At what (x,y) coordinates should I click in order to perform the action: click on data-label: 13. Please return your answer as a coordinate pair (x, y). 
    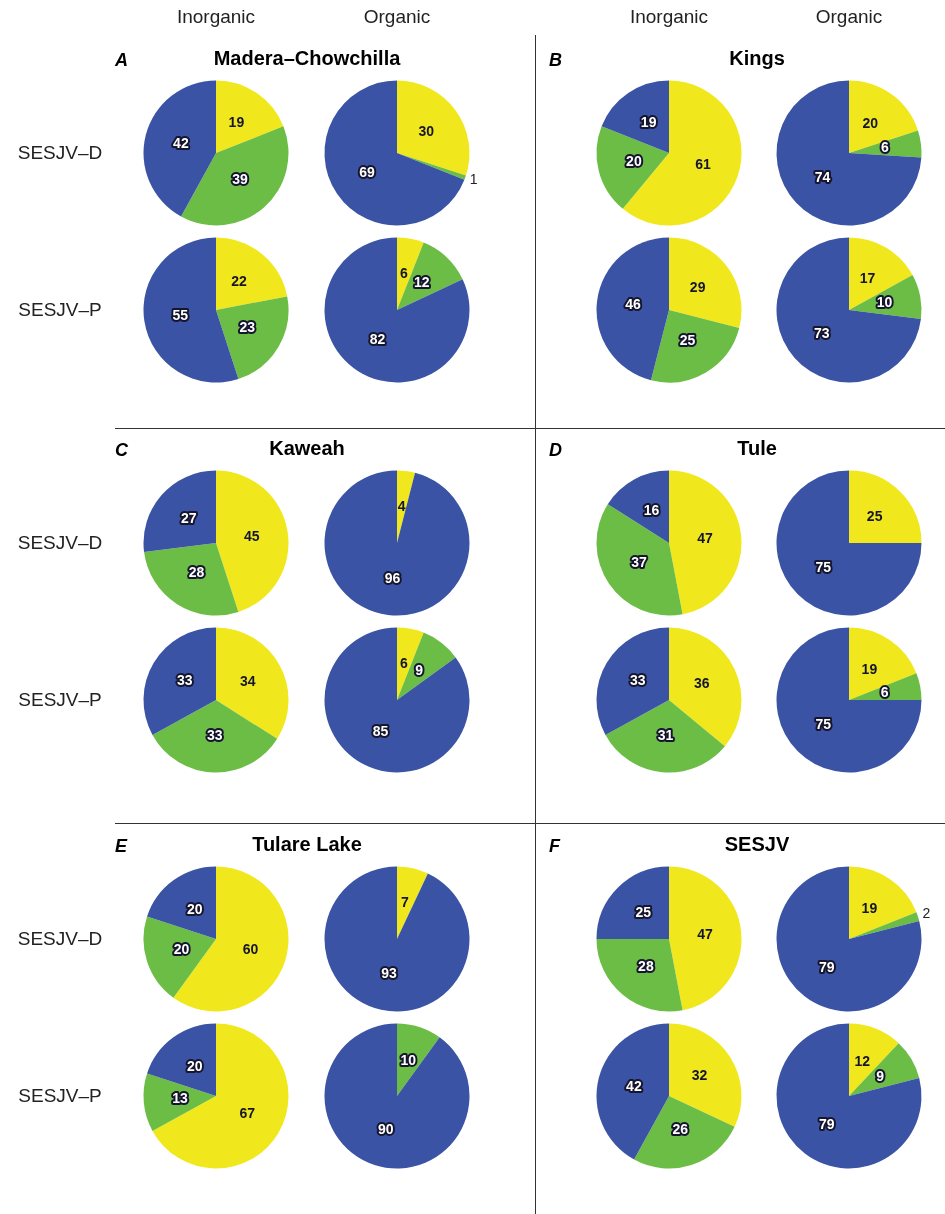
    Looking at the image, I should click on (180, 1098).